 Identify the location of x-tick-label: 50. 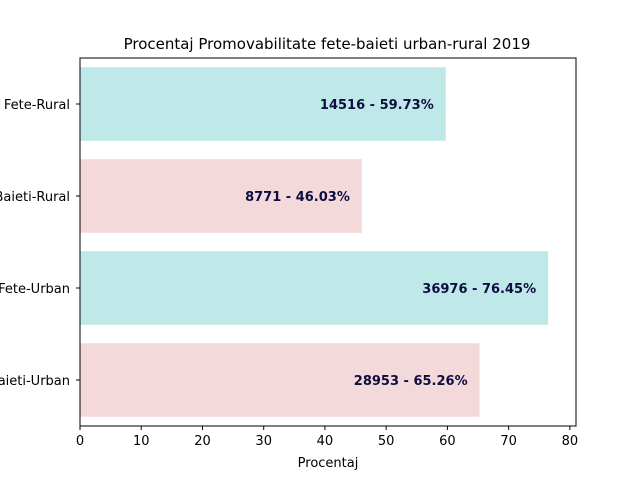
(386, 441).